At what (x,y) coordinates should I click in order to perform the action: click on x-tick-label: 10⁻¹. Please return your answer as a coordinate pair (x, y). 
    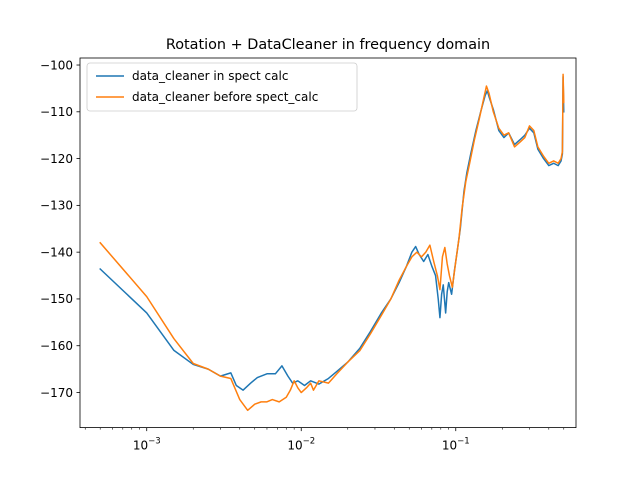
    Looking at the image, I should click on (456, 445).